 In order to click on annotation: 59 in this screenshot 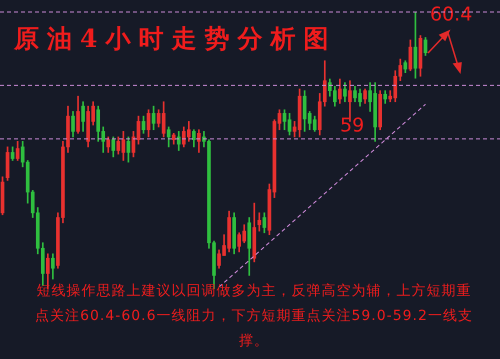, I will do `click(352, 125)`.